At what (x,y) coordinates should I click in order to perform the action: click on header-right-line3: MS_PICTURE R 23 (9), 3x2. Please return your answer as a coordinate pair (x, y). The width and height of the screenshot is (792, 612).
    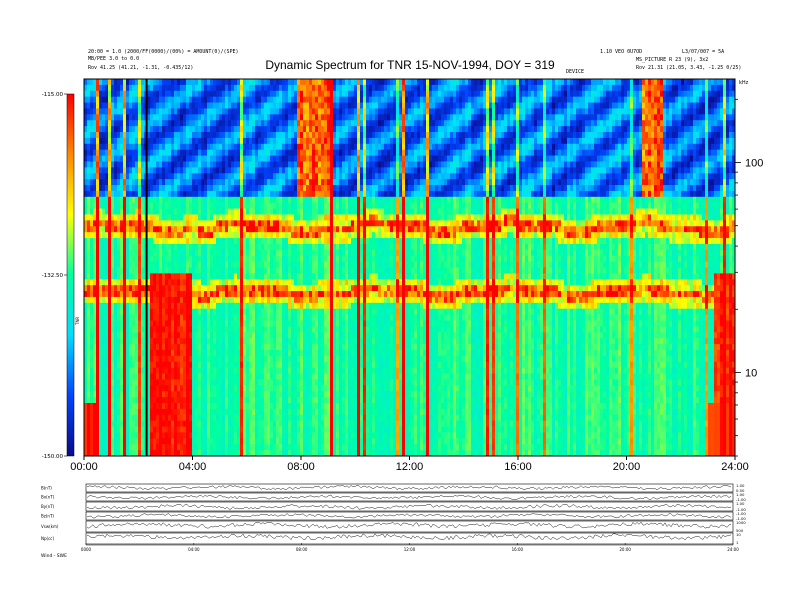
    Looking at the image, I should click on (672, 60).